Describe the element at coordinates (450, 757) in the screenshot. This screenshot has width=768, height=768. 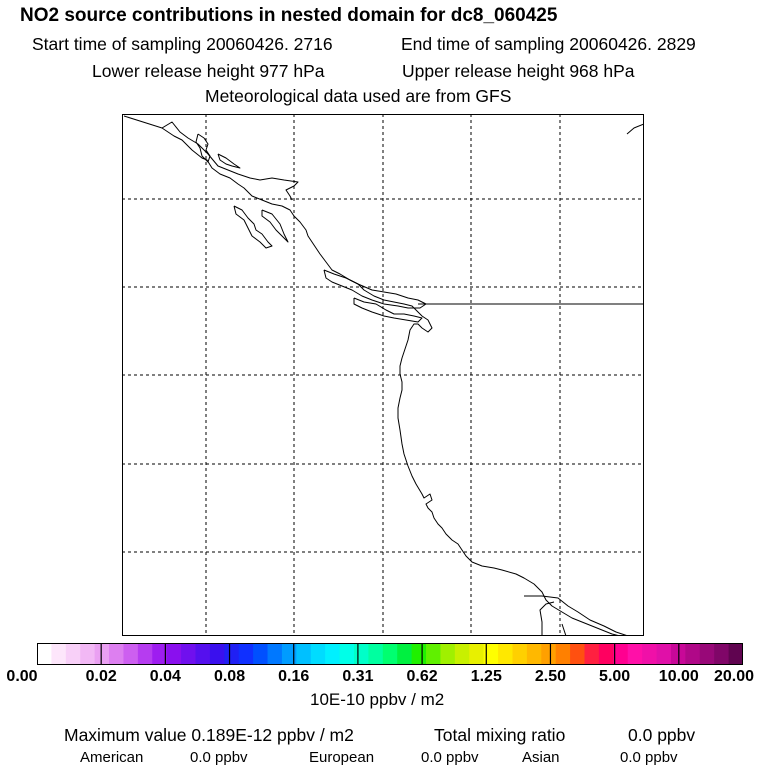
I see `european-value: 0.0 ppbv` at that location.